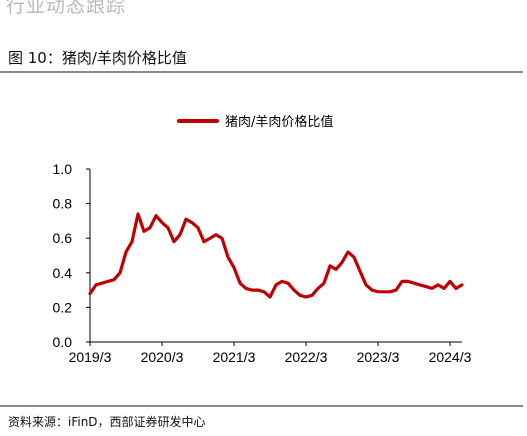 The image size is (527, 436). I want to click on bottom-divider, so click(261, 406).